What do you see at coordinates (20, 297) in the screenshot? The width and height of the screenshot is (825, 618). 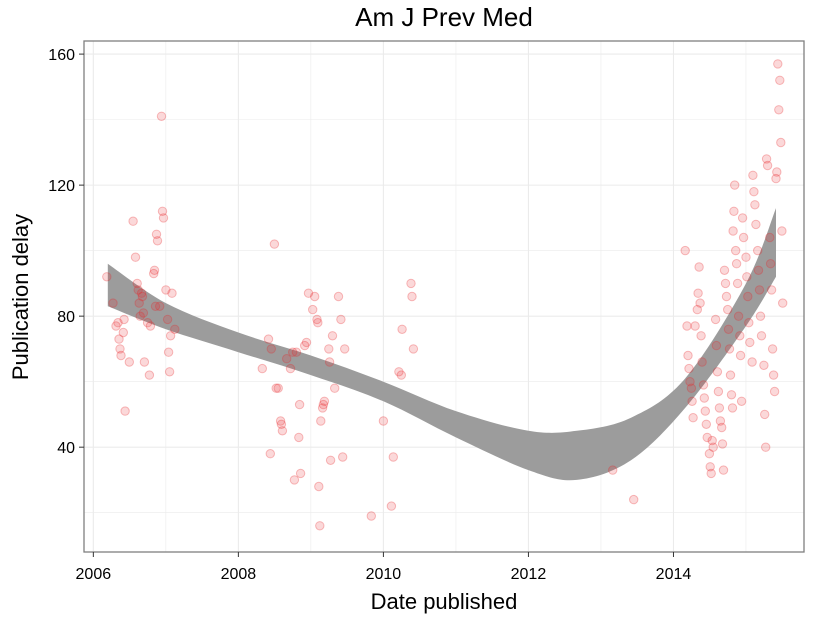 I see `y-axis-label: Publication delay` at bounding box center [20, 297].